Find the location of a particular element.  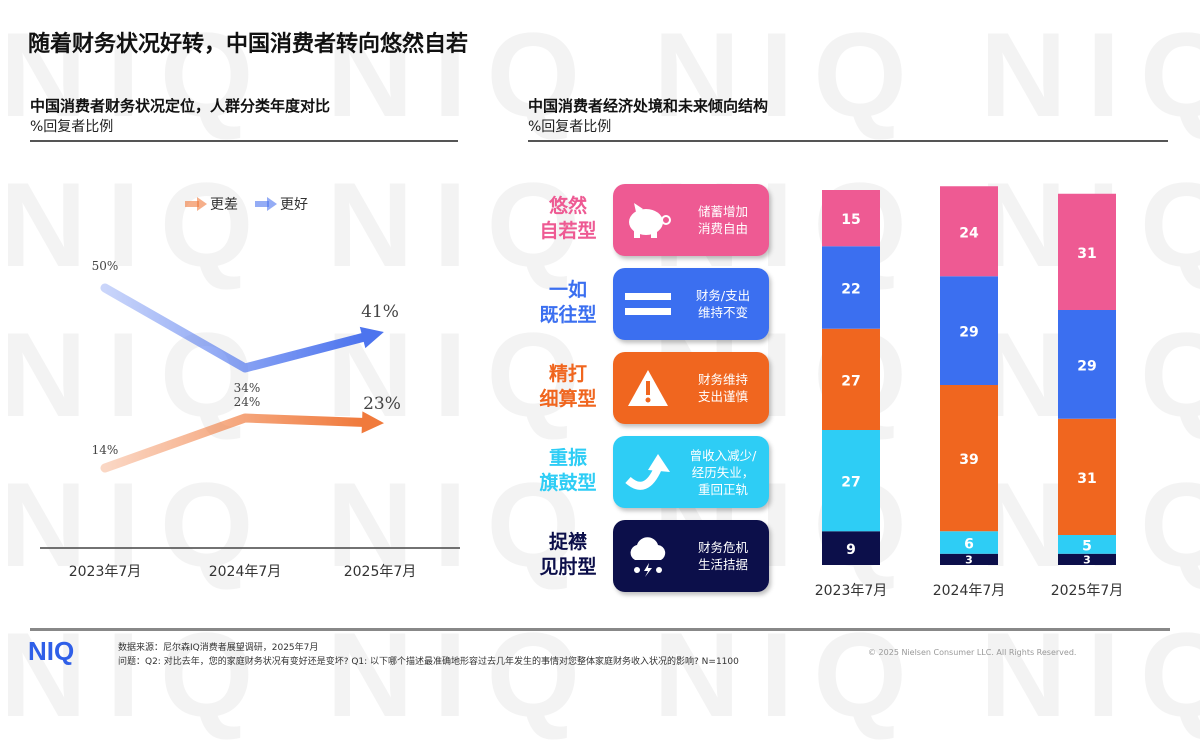

bar-value-label: 24 is located at coordinates (969, 233).